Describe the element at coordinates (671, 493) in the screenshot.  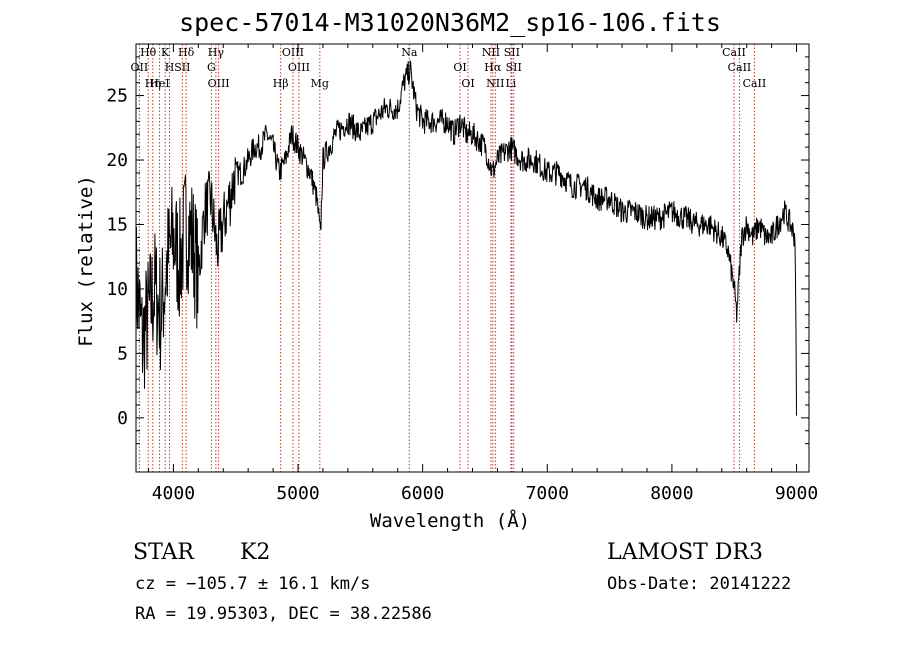
I see `x-tick-label: 8000` at that location.